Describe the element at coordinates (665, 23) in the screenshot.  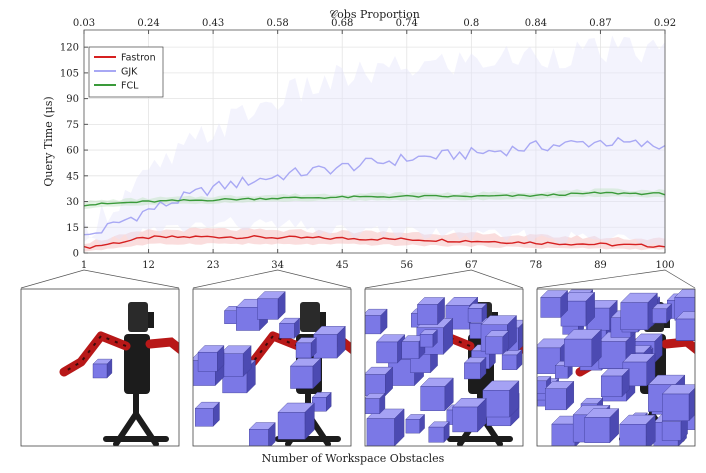
I see `top-tick-label: 0.92` at that location.